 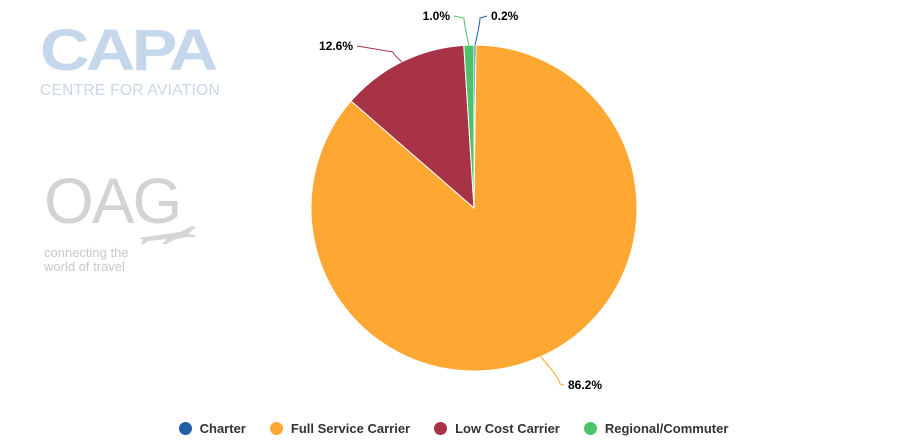 What do you see at coordinates (167, 235) in the screenshot?
I see `airplane-icon` at bounding box center [167, 235].